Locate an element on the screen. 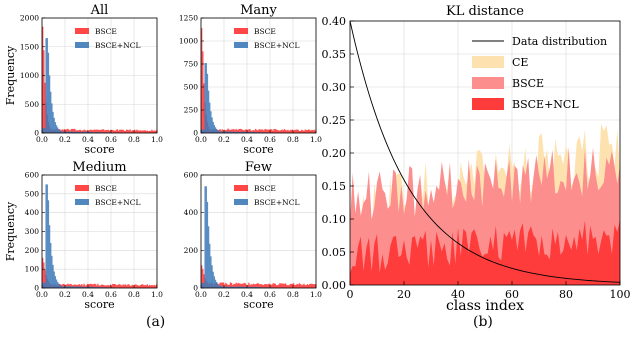  tick-label-y: 200 is located at coordinates (32, 250).